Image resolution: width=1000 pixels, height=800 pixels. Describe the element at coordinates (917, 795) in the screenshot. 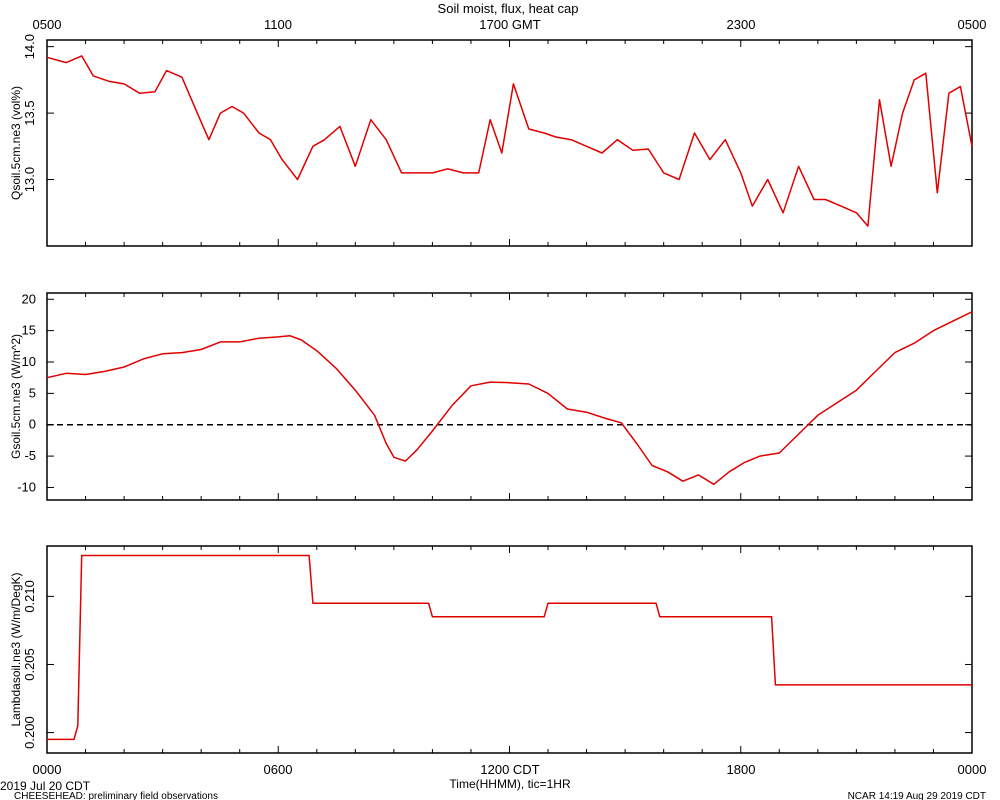

I see `credit-label: NCAR 14:19 Aug 29 2019 CDT` at that location.